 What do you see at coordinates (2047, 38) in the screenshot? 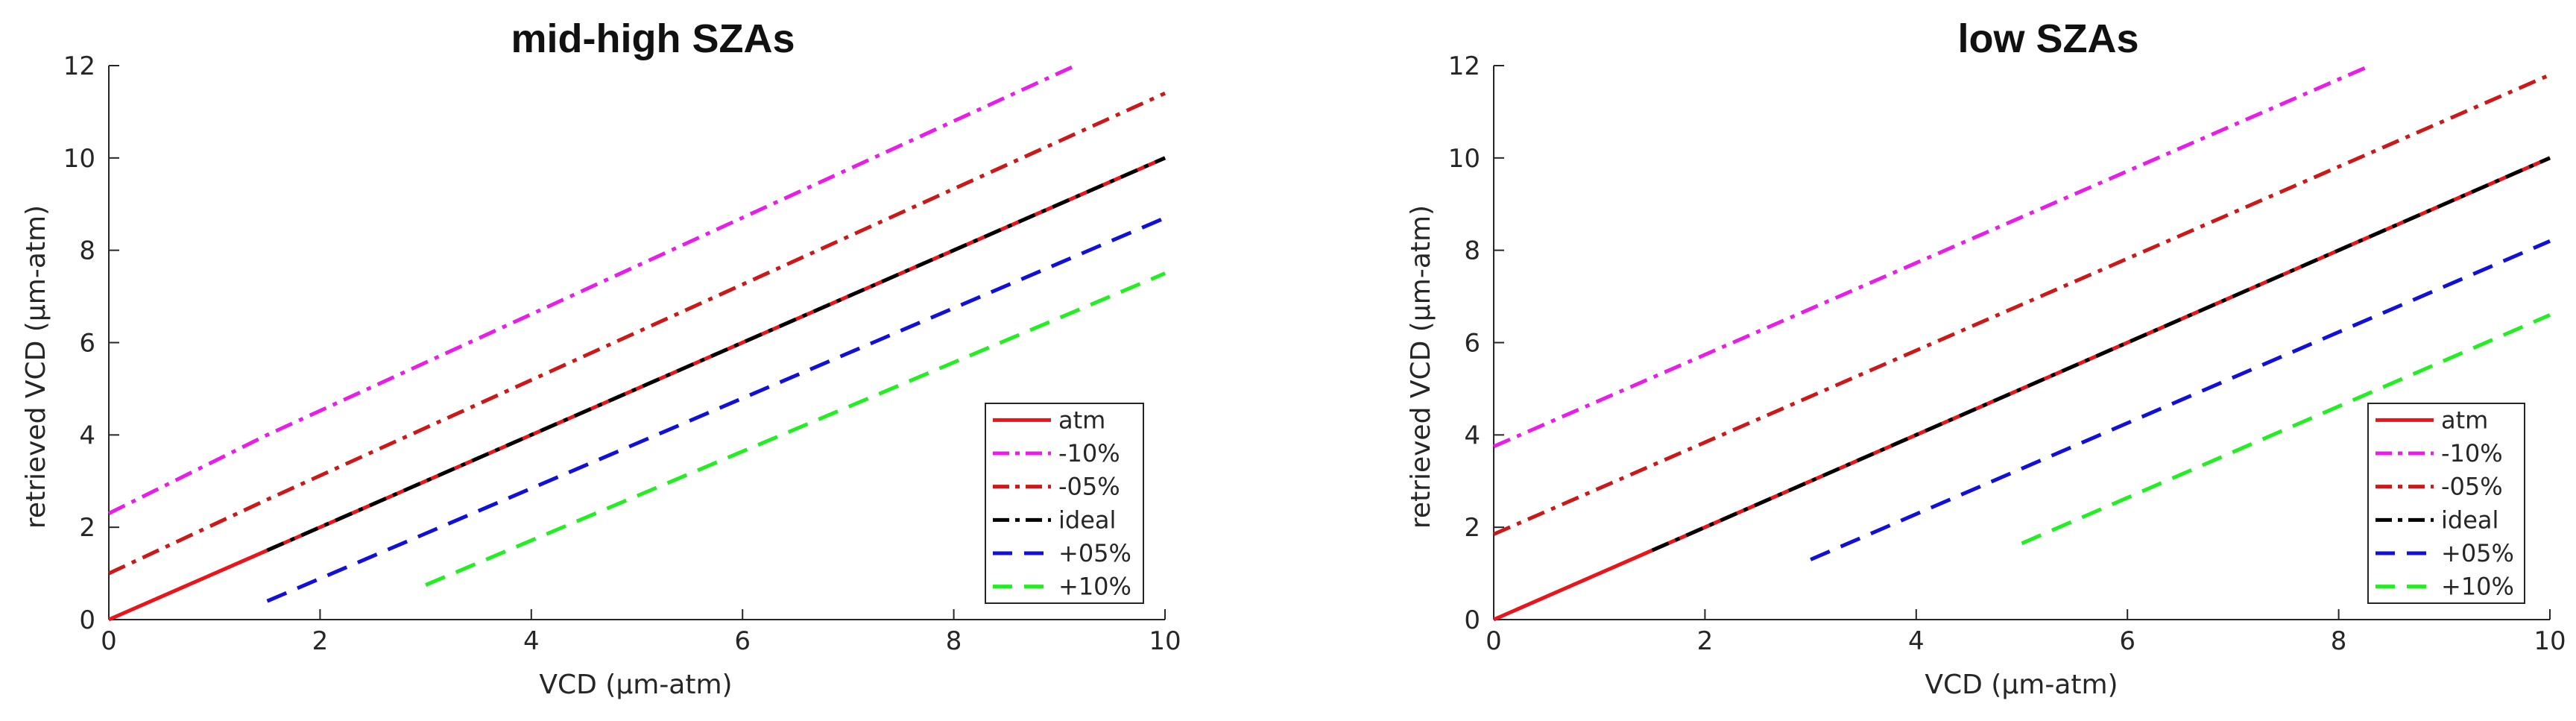
I see `chart-title: low SZAs` at bounding box center [2047, 38].